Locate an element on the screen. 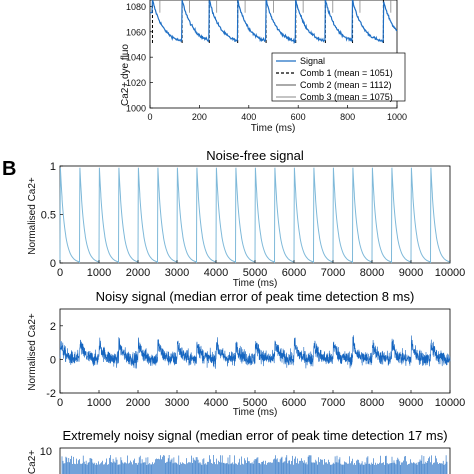 The width and height of the screenshot is (474, 474). panel-a-x-ticks: 0 200 400 600 800 1000 is located at coordinates (277, 113).